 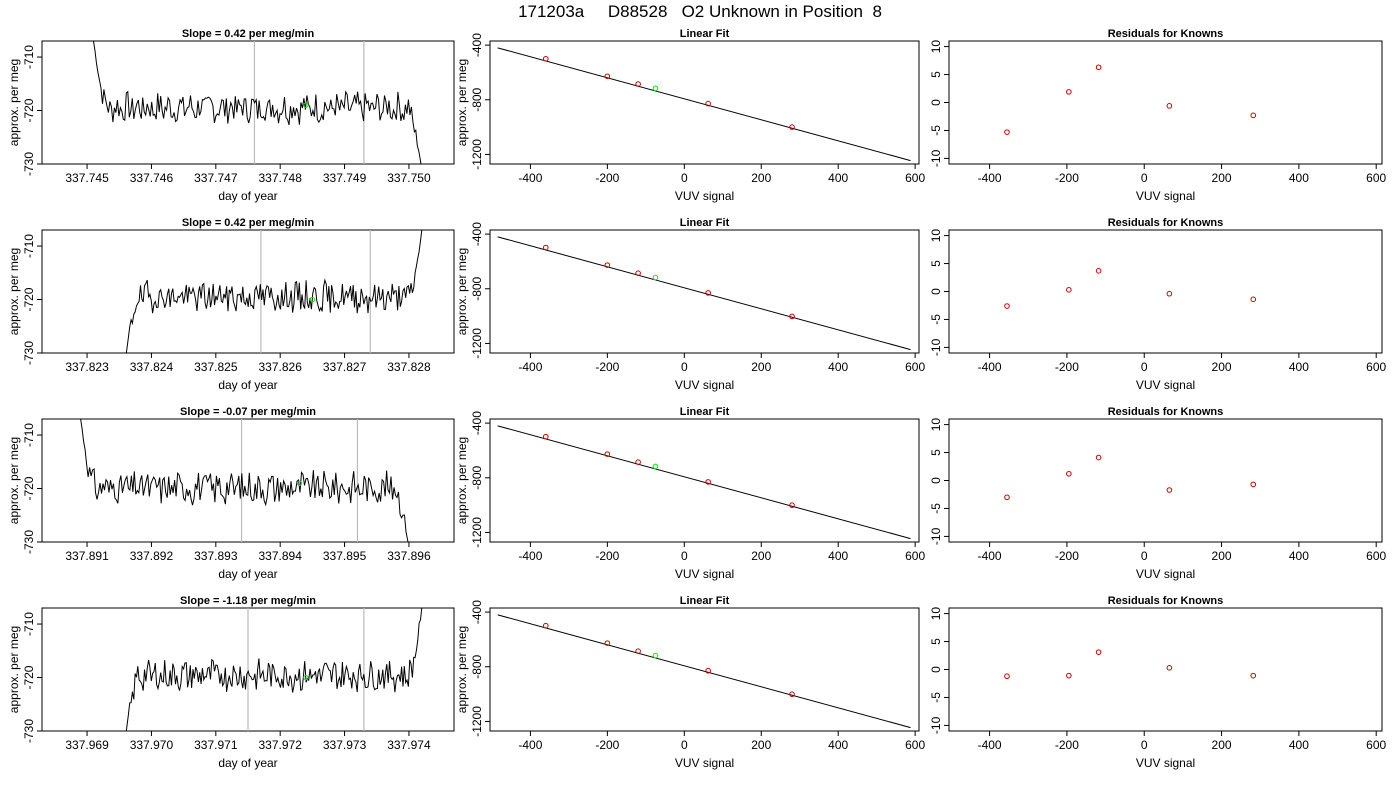 I want to click on x-tick-label: 337.895, so click(x=345, y=556).